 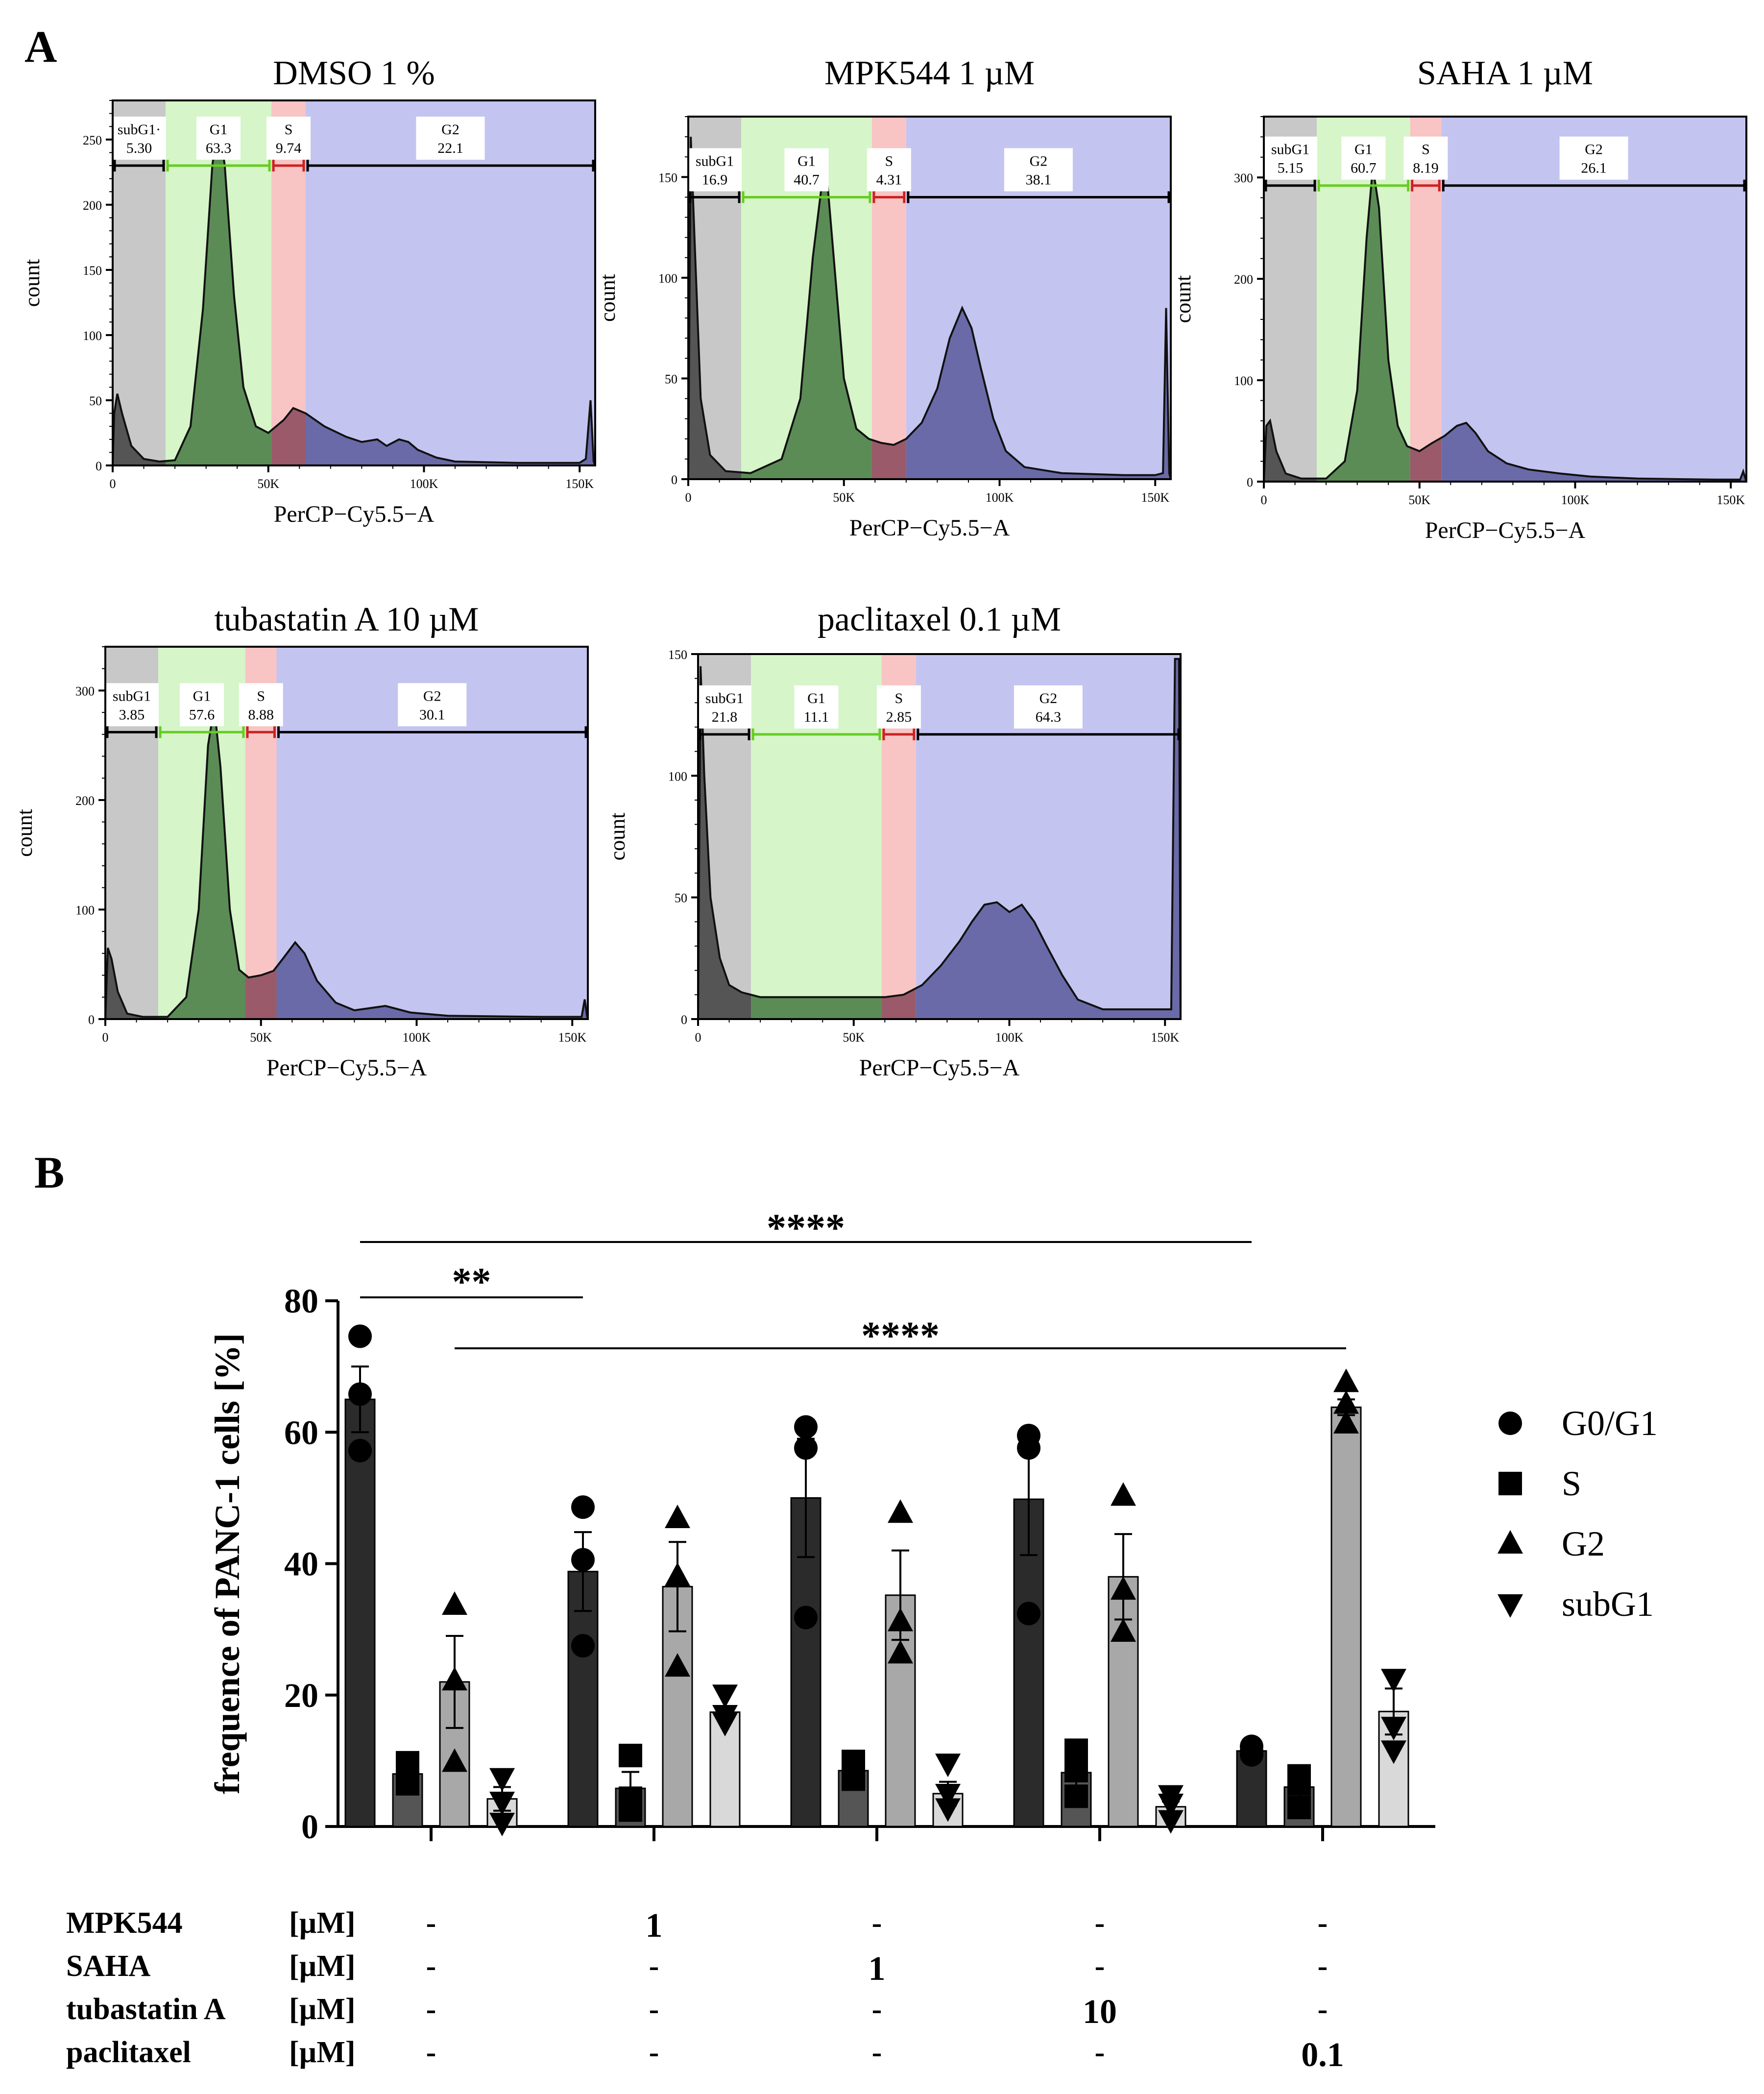 What do you see at coordinates (1039, 179) in the screenshot?
I see `gate-label-value: 38.1` at bounding box center [1039, 179].